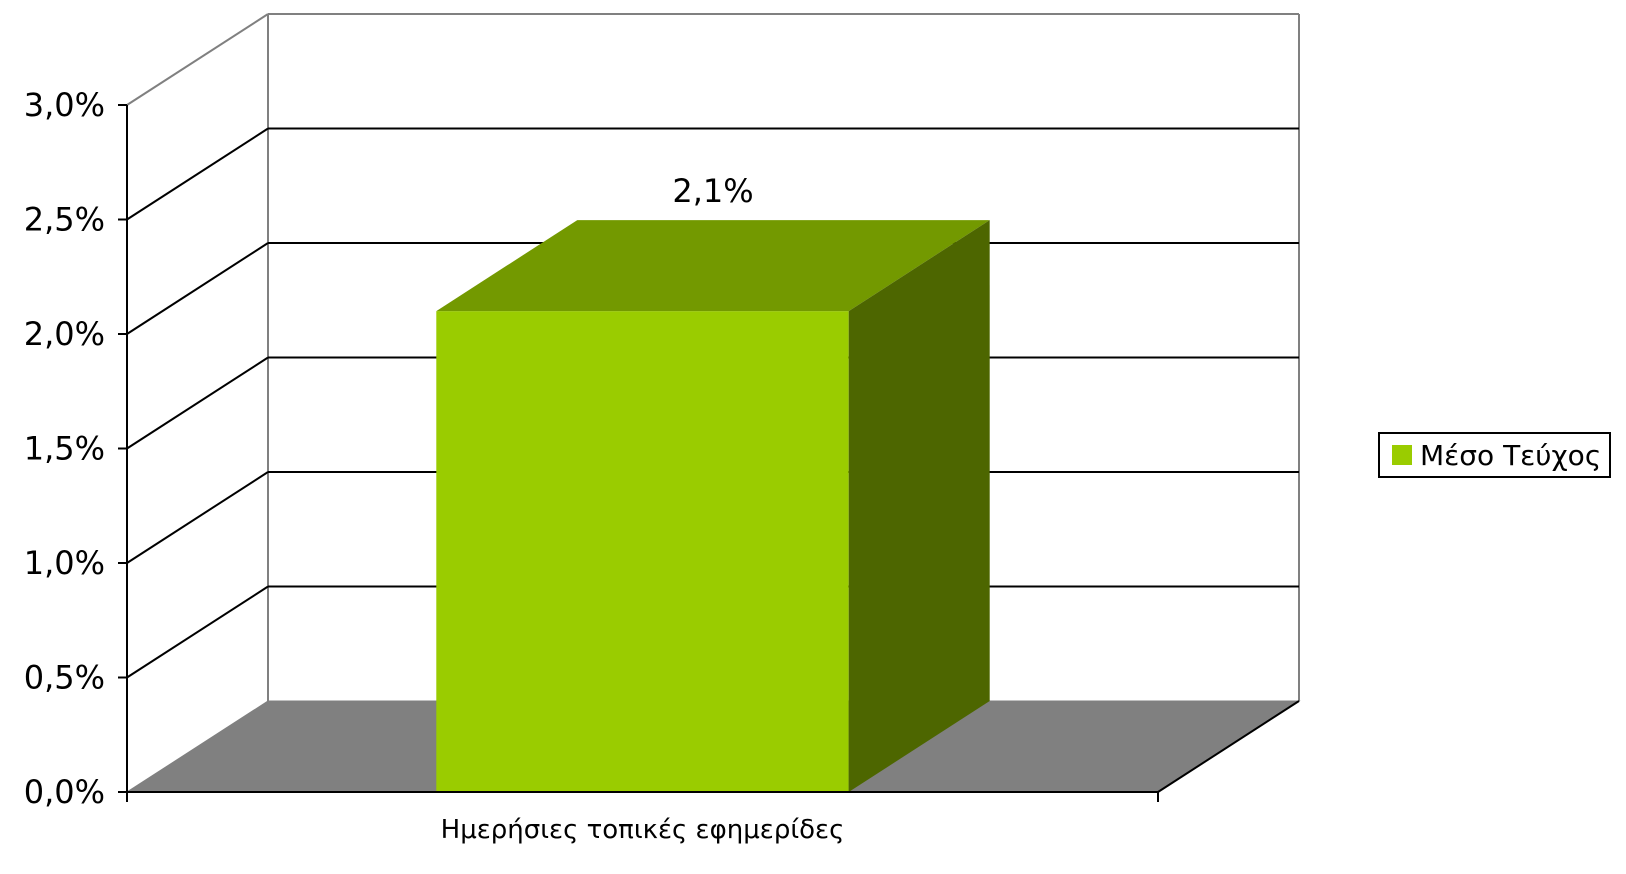 This screenshot has width=1626, height=874. What do you see at coordinates (64, 334) in the screenshot?
I see `y-tick-label-4: 2,0%` at bounding box center [64, 334].